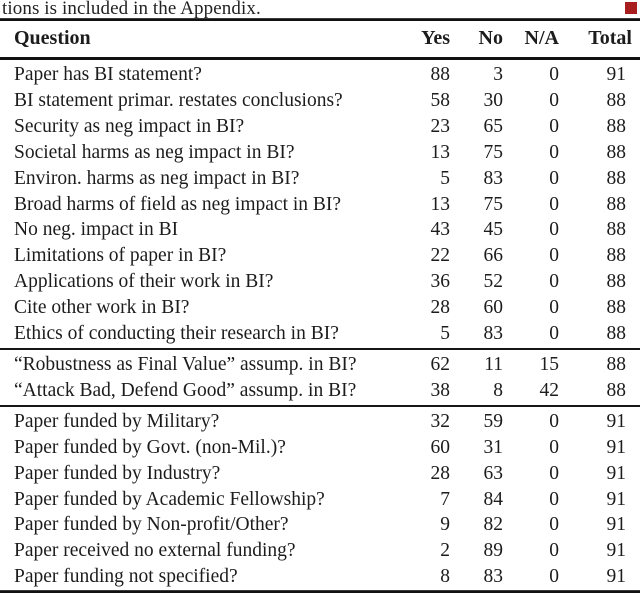  I want to click on table-row: Cite other work in BI? 28 60 0 88, so click(320, 308).